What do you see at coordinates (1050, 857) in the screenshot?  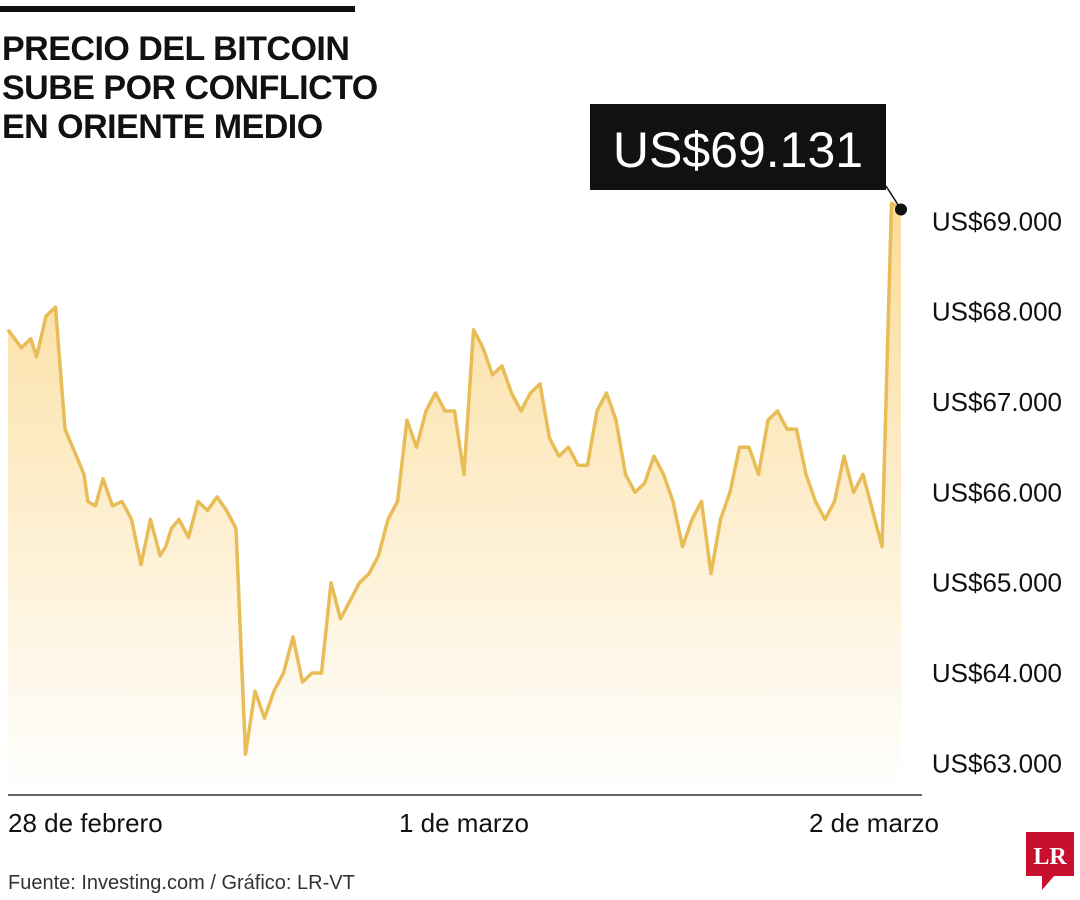 I see `logo-text: LR` at bounding box center [1050, 857].